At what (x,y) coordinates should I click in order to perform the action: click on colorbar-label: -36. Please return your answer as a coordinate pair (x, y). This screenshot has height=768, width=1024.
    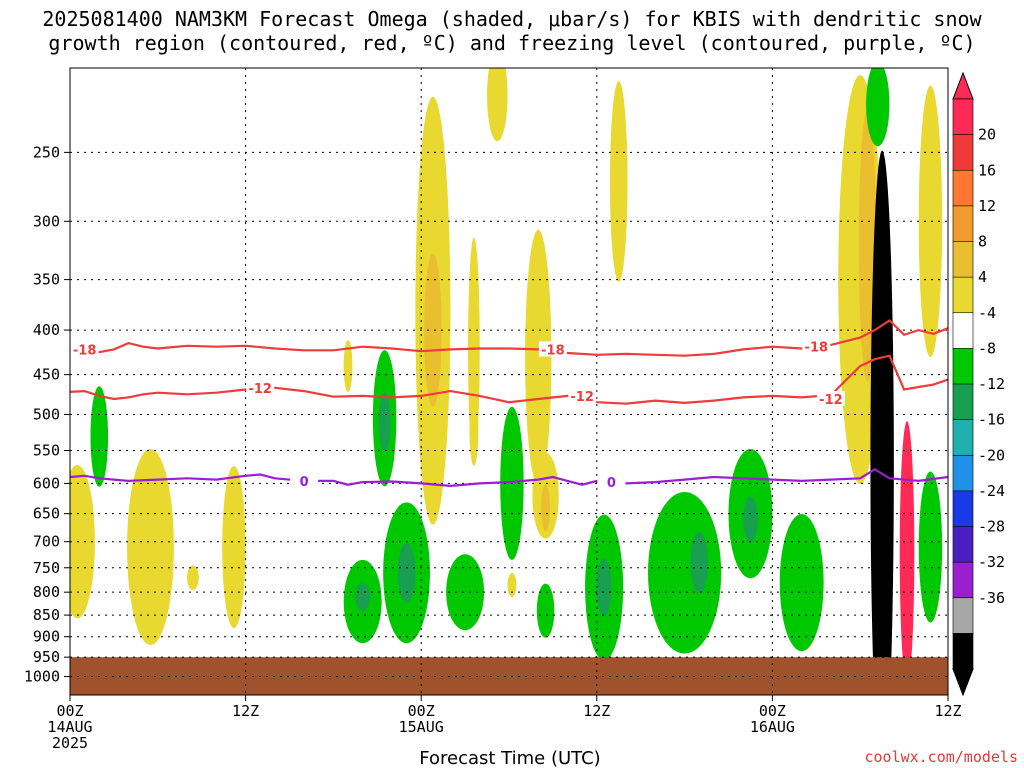
    Looking at the image, I should click on (991, 598).